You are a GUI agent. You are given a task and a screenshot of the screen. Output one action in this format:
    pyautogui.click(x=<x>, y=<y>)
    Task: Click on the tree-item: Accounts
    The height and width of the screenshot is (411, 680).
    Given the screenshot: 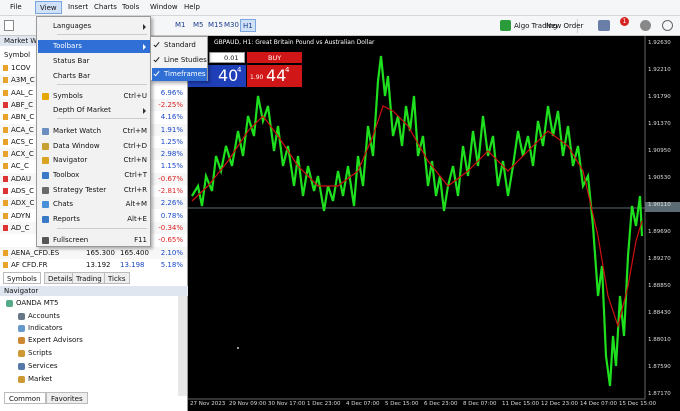 What is the action you would take?
    pyautogui.click(x=44, y=316)
    